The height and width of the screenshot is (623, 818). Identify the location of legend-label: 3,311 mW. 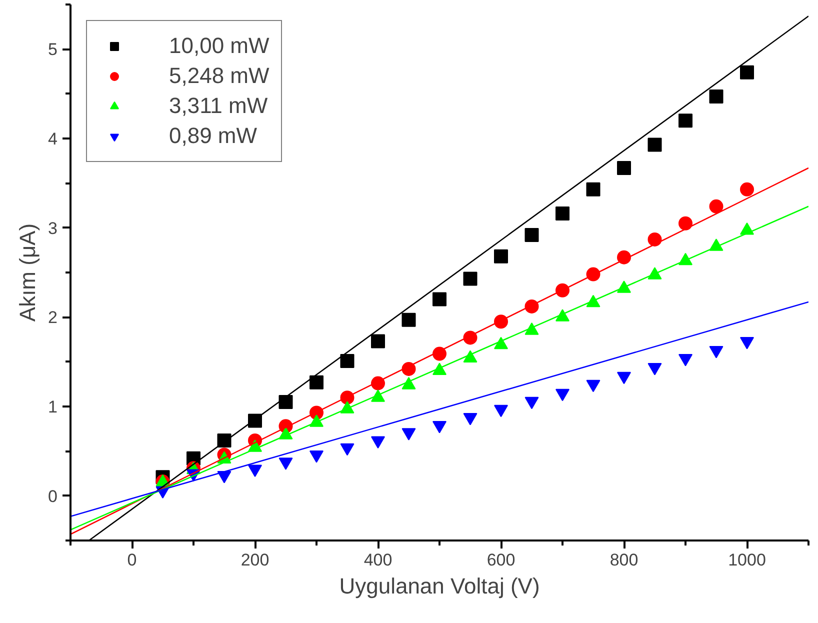
(218, 106).